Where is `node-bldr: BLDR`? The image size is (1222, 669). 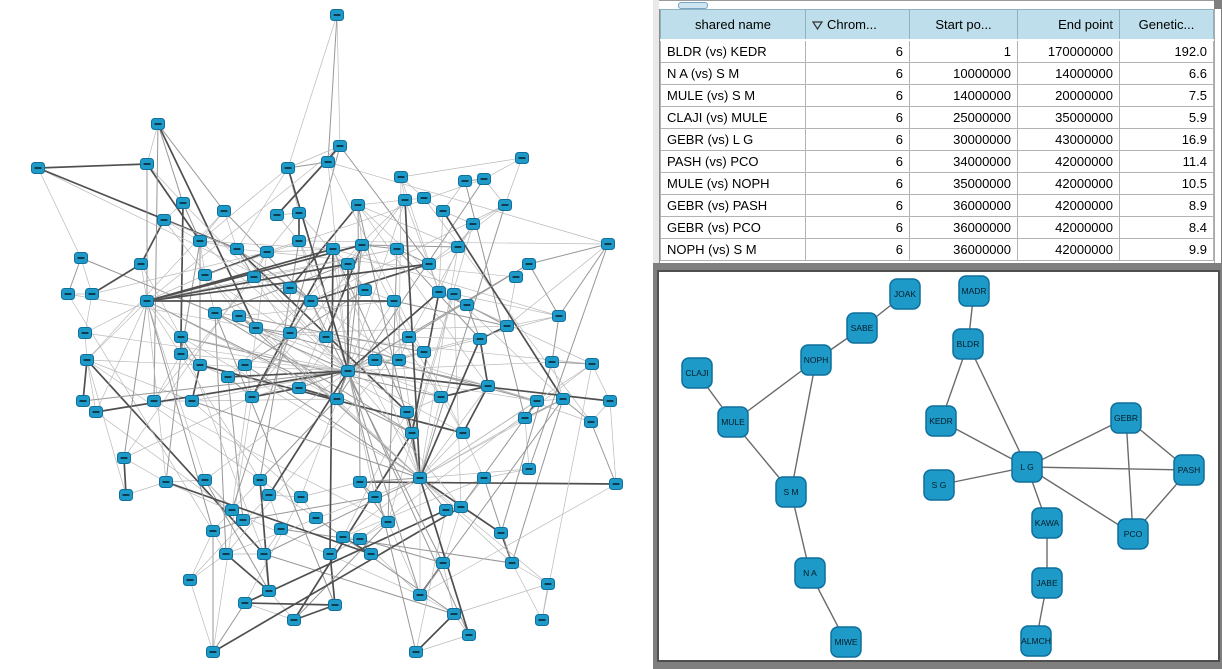 node-bldr: BLDR is located at coordinates (968, 344).